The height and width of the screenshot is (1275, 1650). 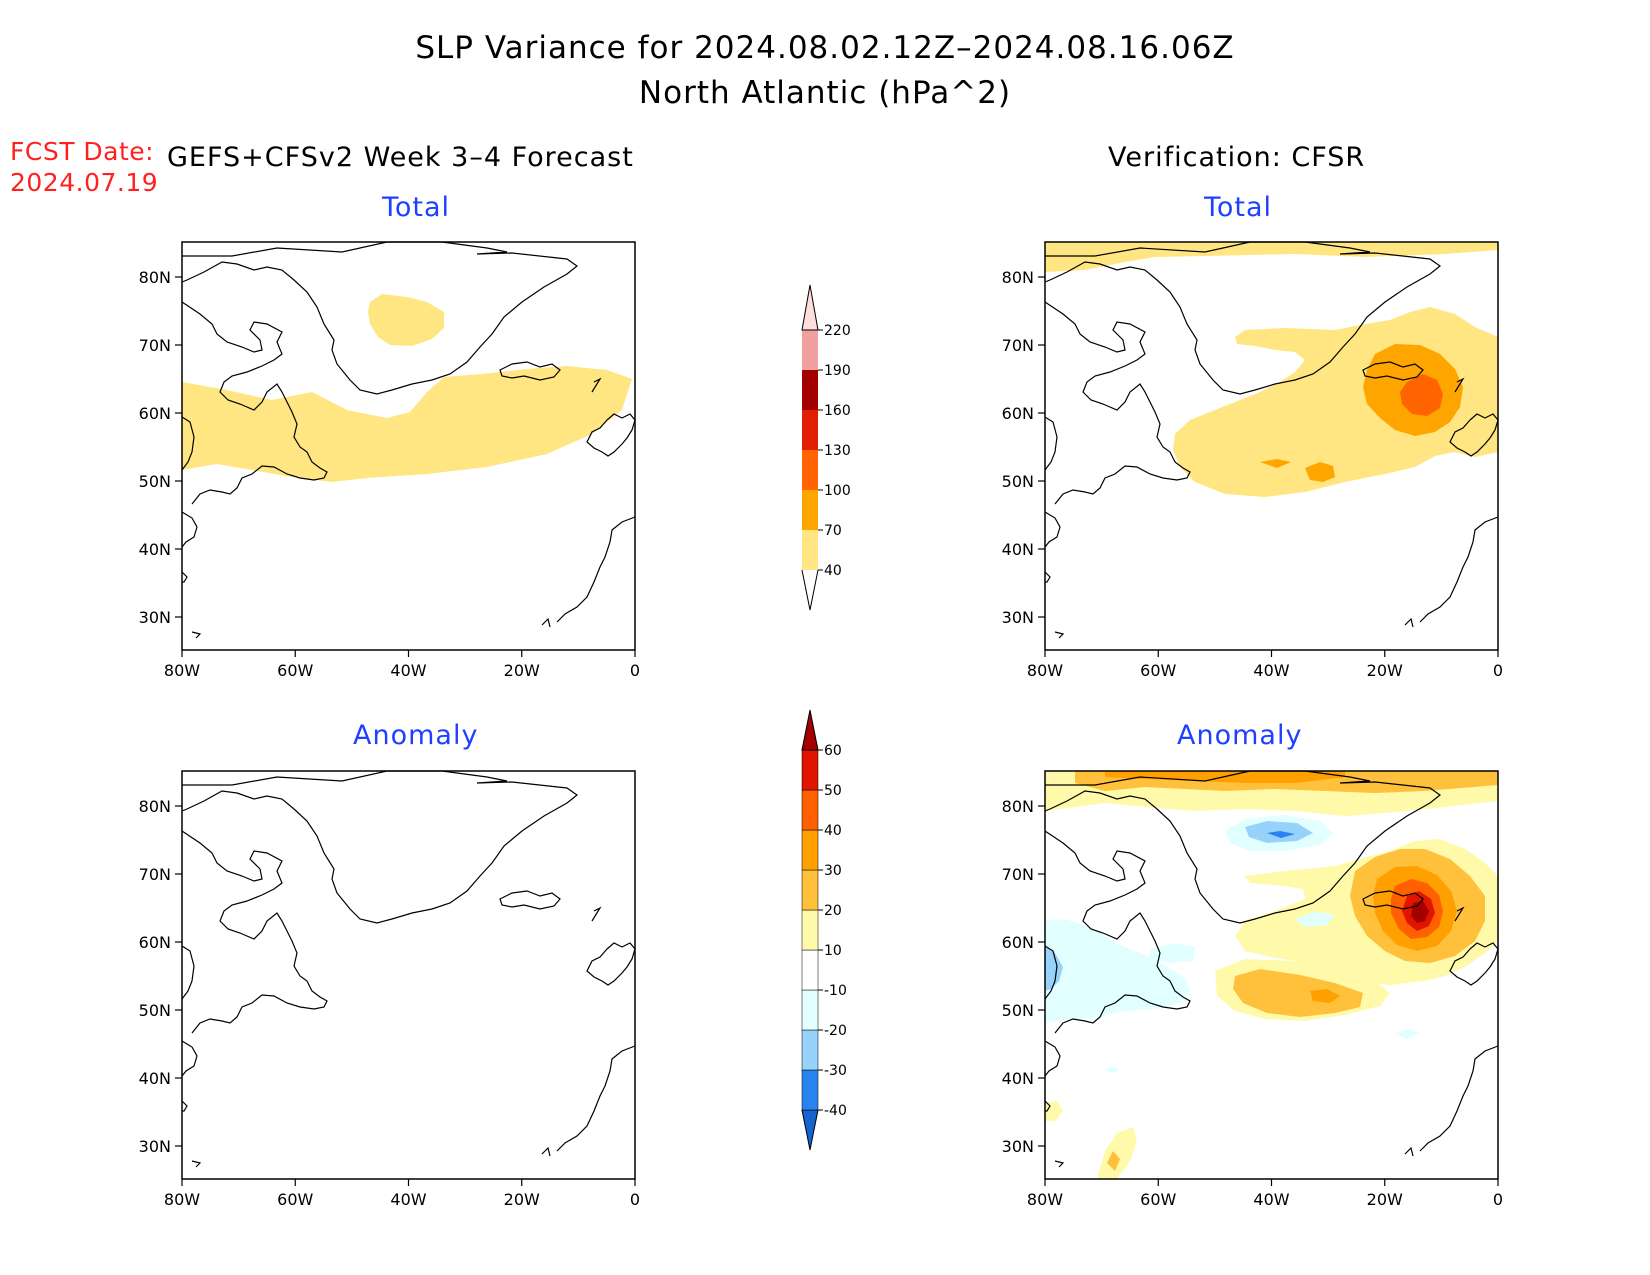 I want to click on colorbar-anomaly-label: 20, so click(x=833, y=911).